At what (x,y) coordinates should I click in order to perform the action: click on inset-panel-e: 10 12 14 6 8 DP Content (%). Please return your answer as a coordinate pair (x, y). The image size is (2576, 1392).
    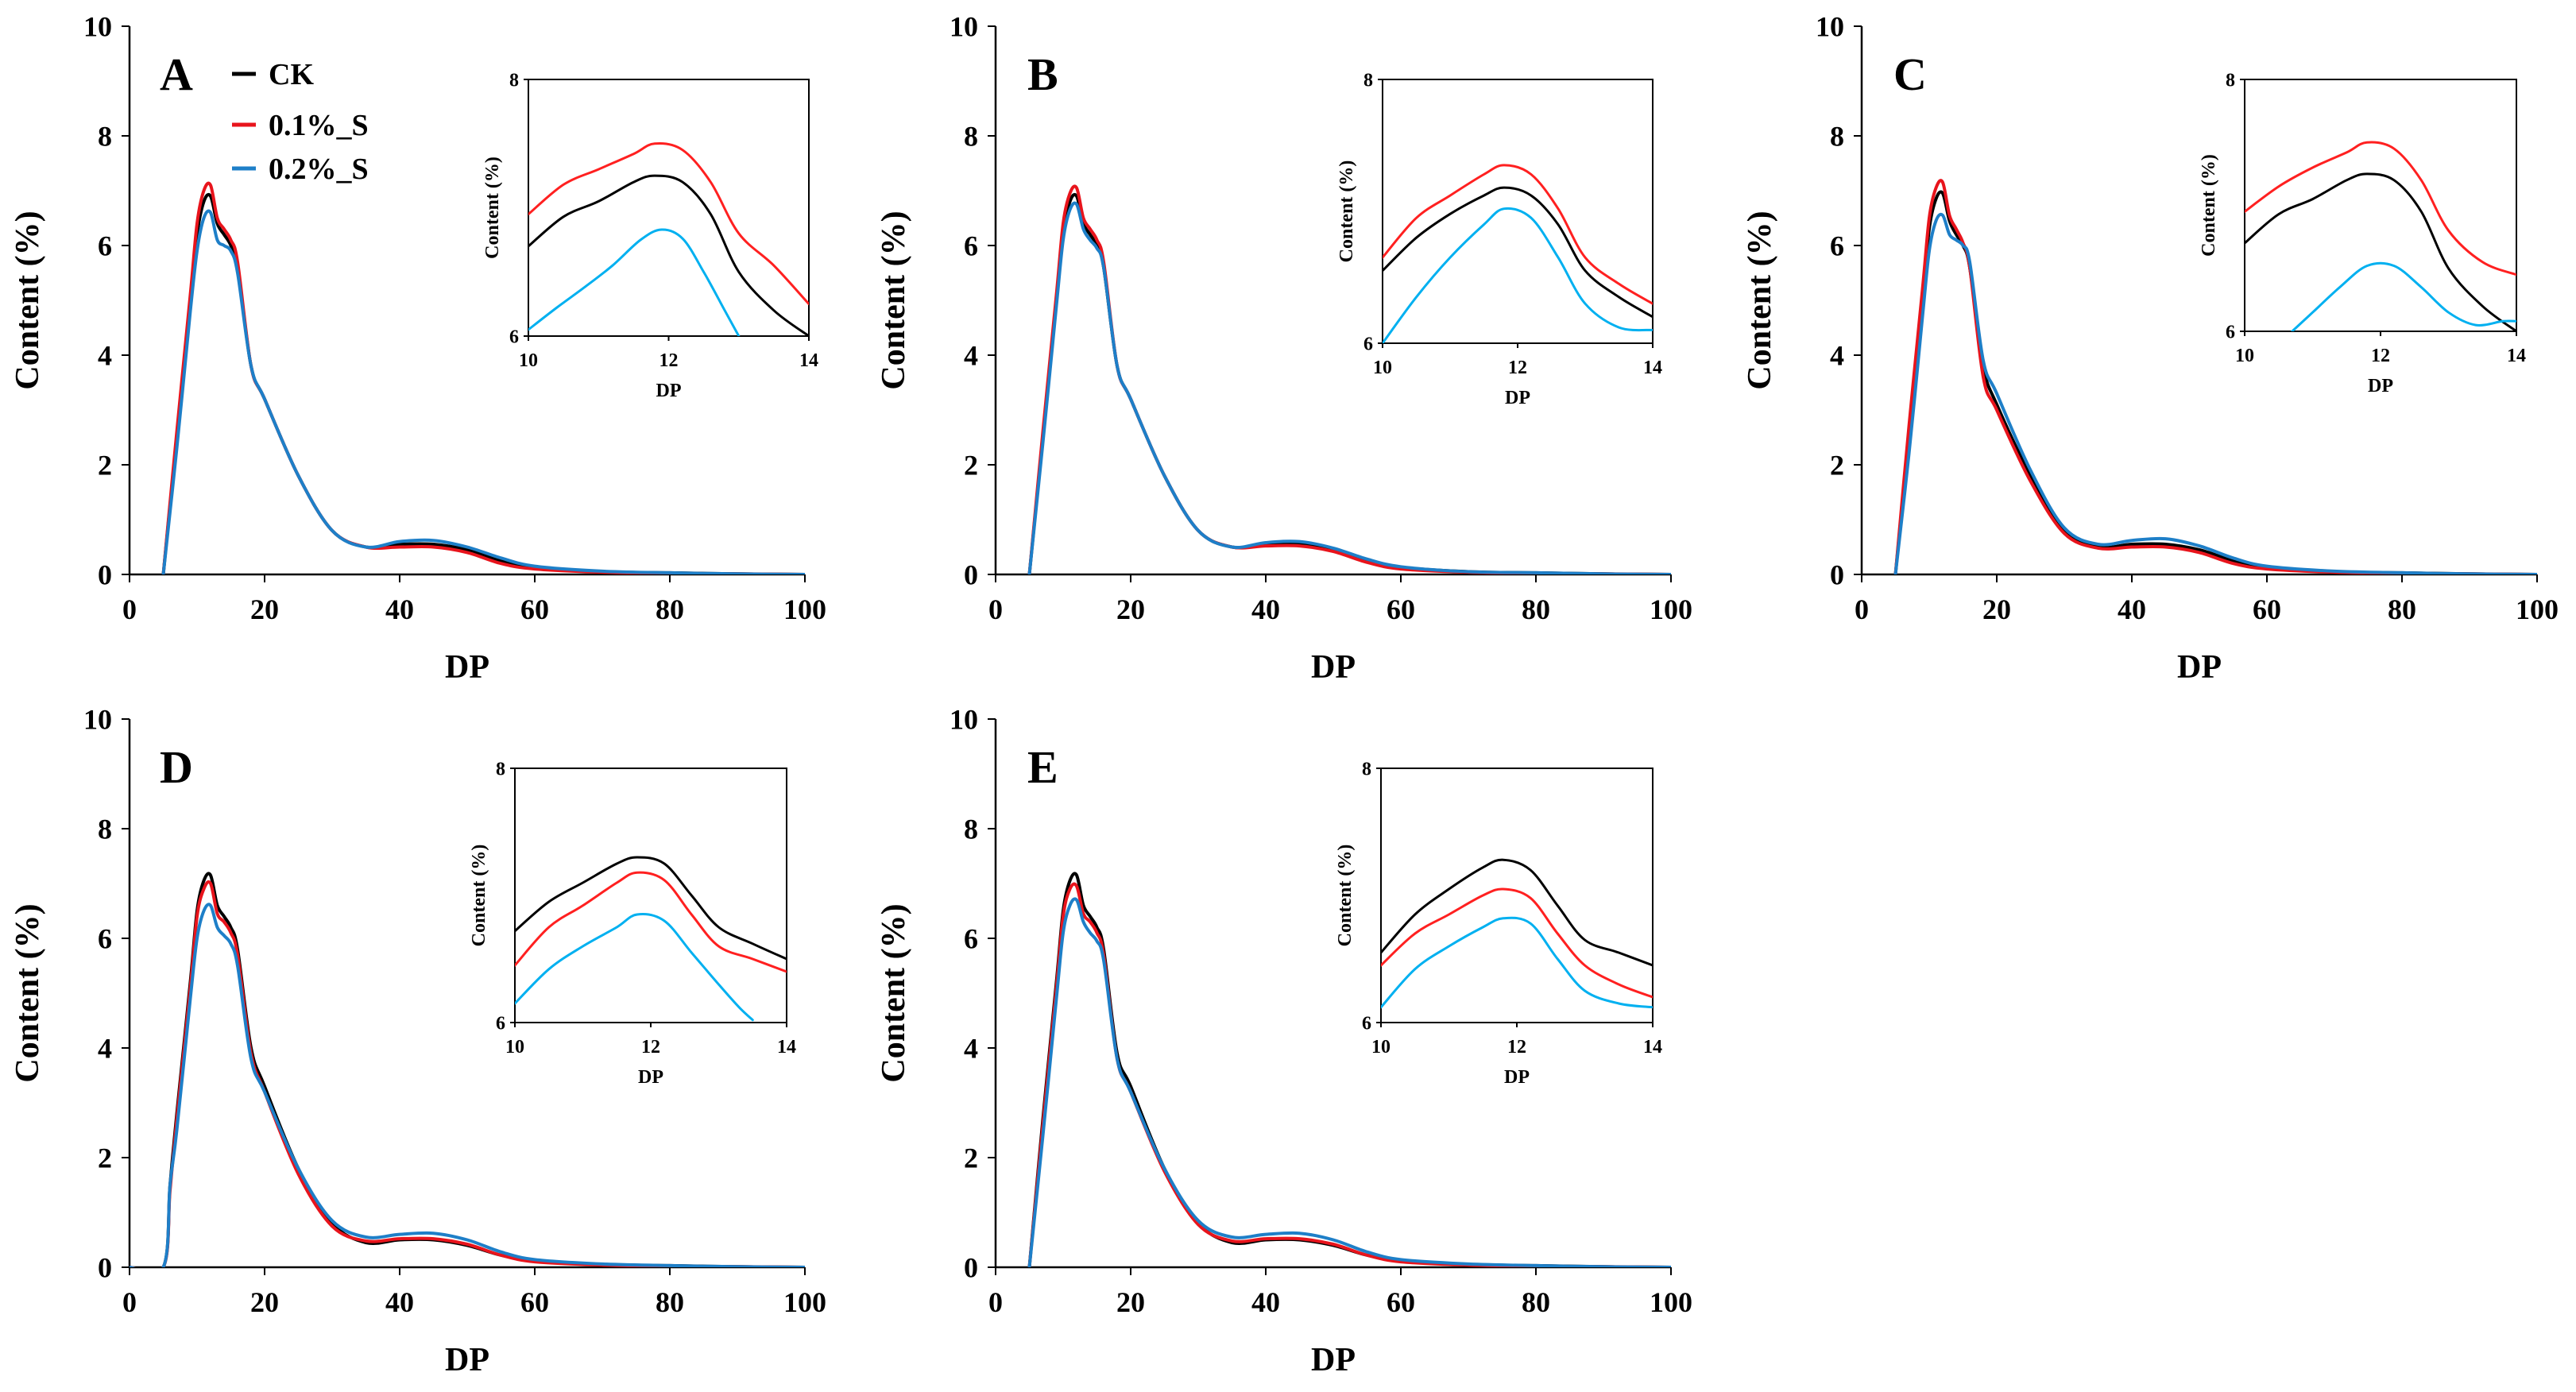
    Looking at the image, I should click on (1498, 923).